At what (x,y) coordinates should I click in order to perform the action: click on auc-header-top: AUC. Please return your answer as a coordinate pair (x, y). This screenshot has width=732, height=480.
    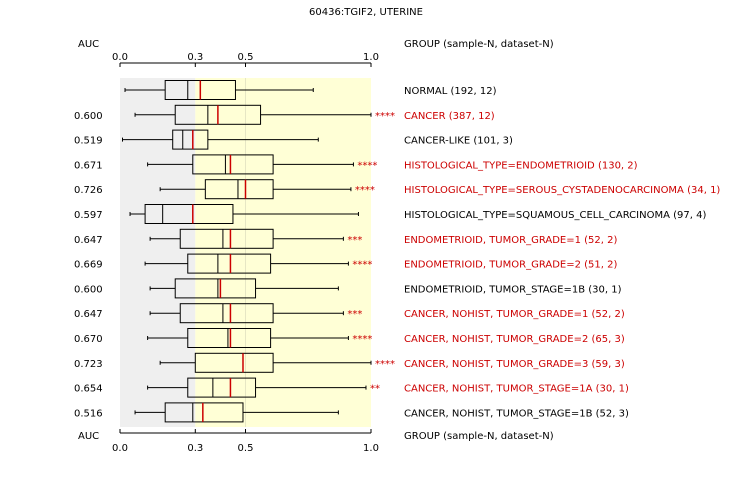
    Looking at the image, I should click on (88, 44).